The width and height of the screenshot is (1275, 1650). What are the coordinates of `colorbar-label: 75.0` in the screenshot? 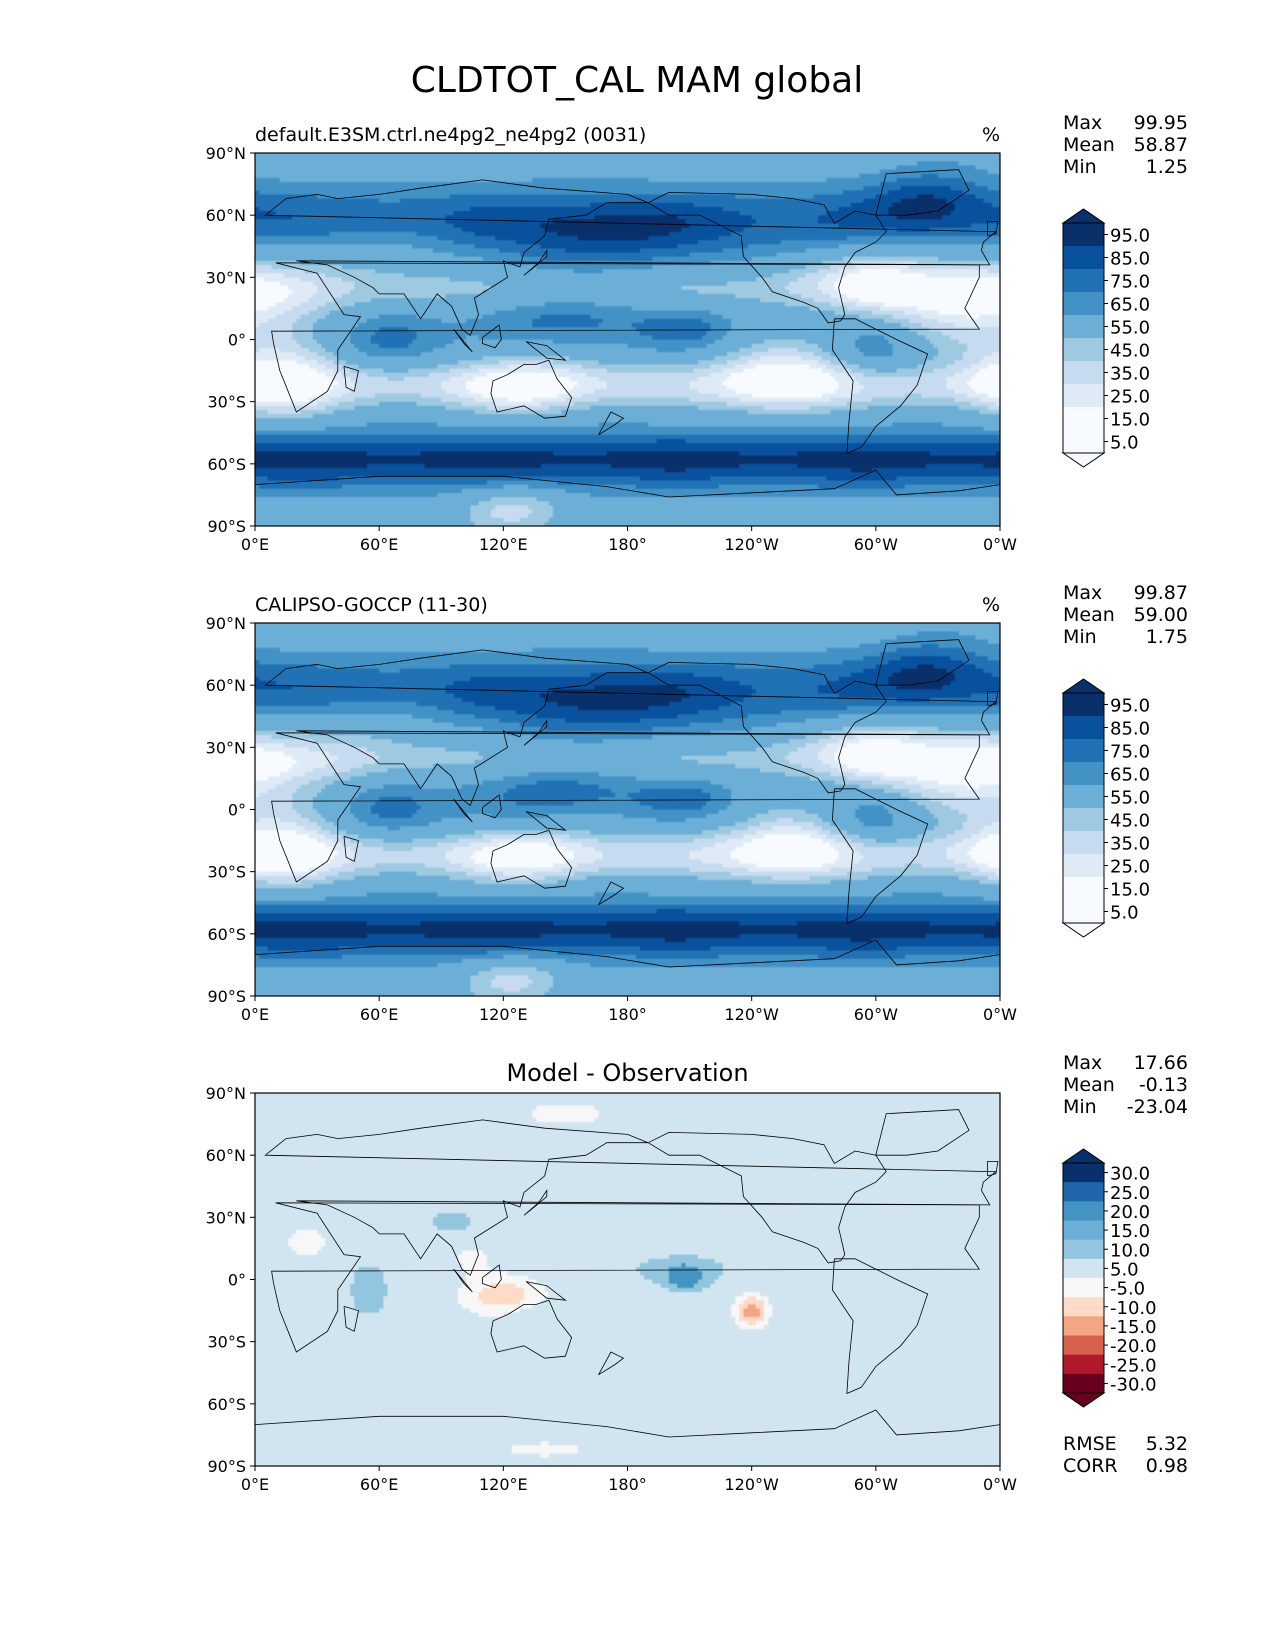 It's located at (1130, 752).